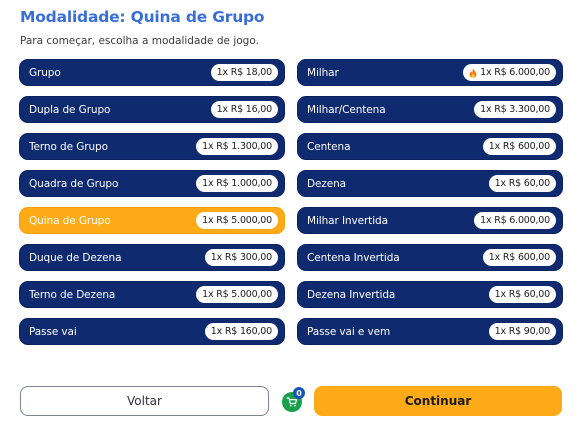 Image resolution: width=579 pixels, height=431 pixels. What do you see at coordinates (430, 183) in the screenshot?
I see `modality-option: Dezena 1x R$ 60,00` at bounding box center [430, 183].